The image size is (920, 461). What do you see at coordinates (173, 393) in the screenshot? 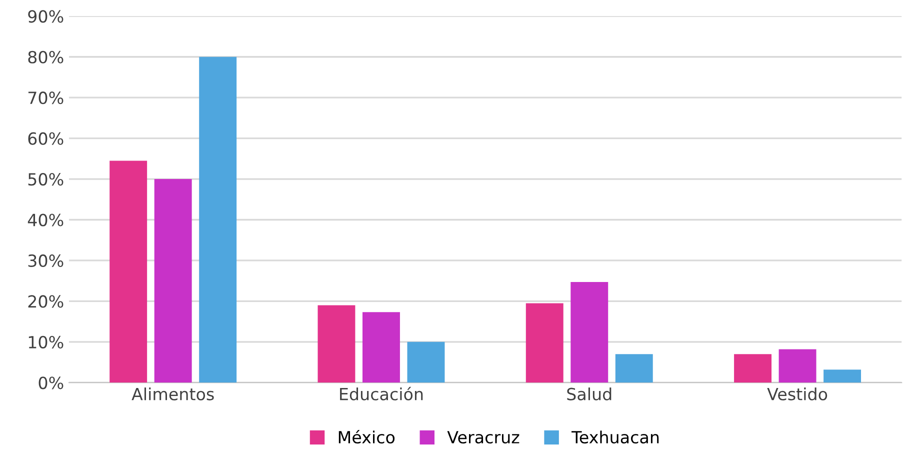
I see `x-tick-label: Alimentos` at bounding box center [173, 393].